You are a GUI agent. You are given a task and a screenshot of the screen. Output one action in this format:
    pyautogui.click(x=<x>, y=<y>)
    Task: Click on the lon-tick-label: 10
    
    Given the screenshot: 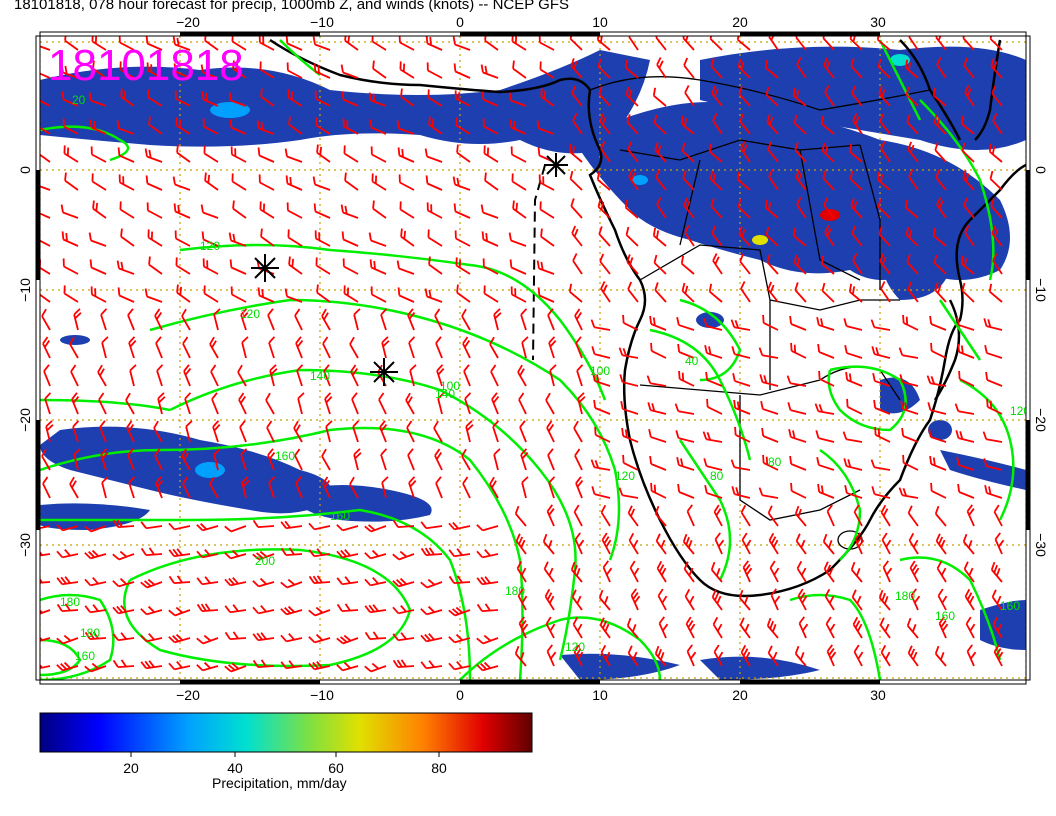 What is the action you would take?
    pyautogui.click(x=600, y=22)
    